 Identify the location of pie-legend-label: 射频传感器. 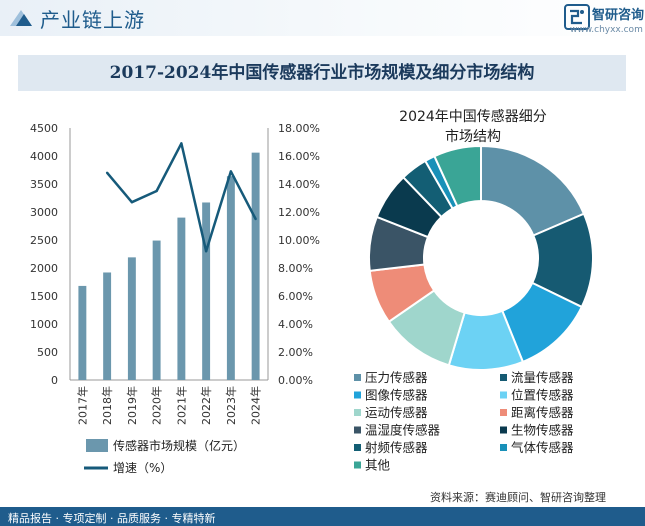
(396, 447).